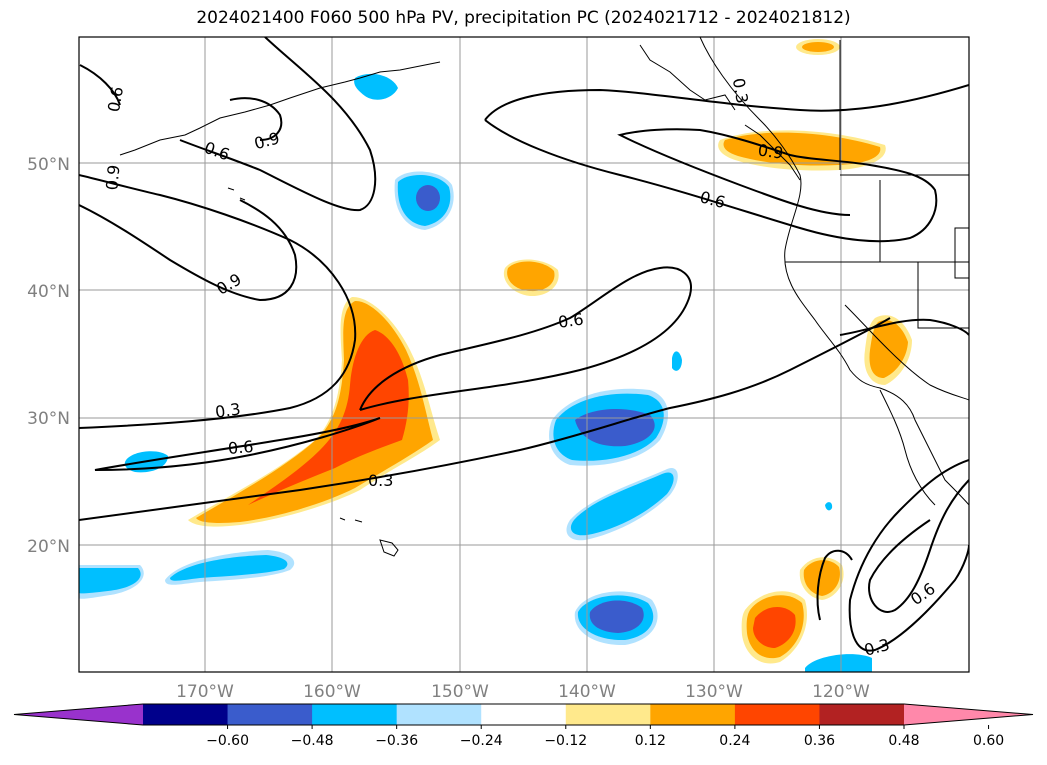  Describe the element at coordinates (48, 356) in the screenshot. I see `latitude-labels: 50°N 40°N 30°N 20°N` at that location.